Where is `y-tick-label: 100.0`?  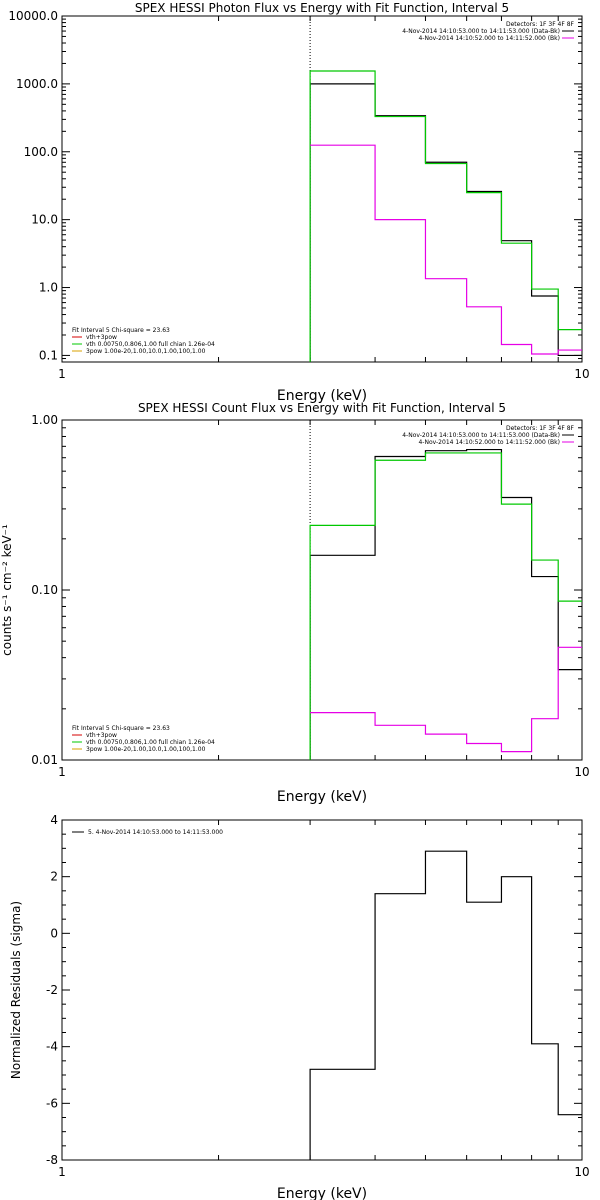 y-tick-label: 100.0 is located at coordinates (41, 152).